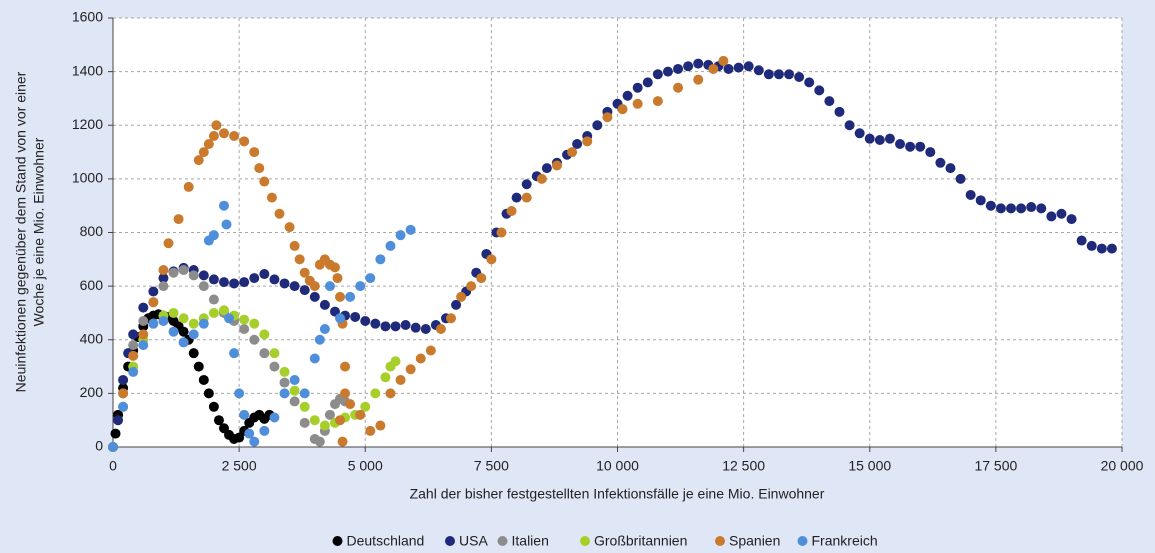  What do you see at coordinates (473, 541) in the screenshot?
I see `legend-label: USA` at bounding box center [473, 541].